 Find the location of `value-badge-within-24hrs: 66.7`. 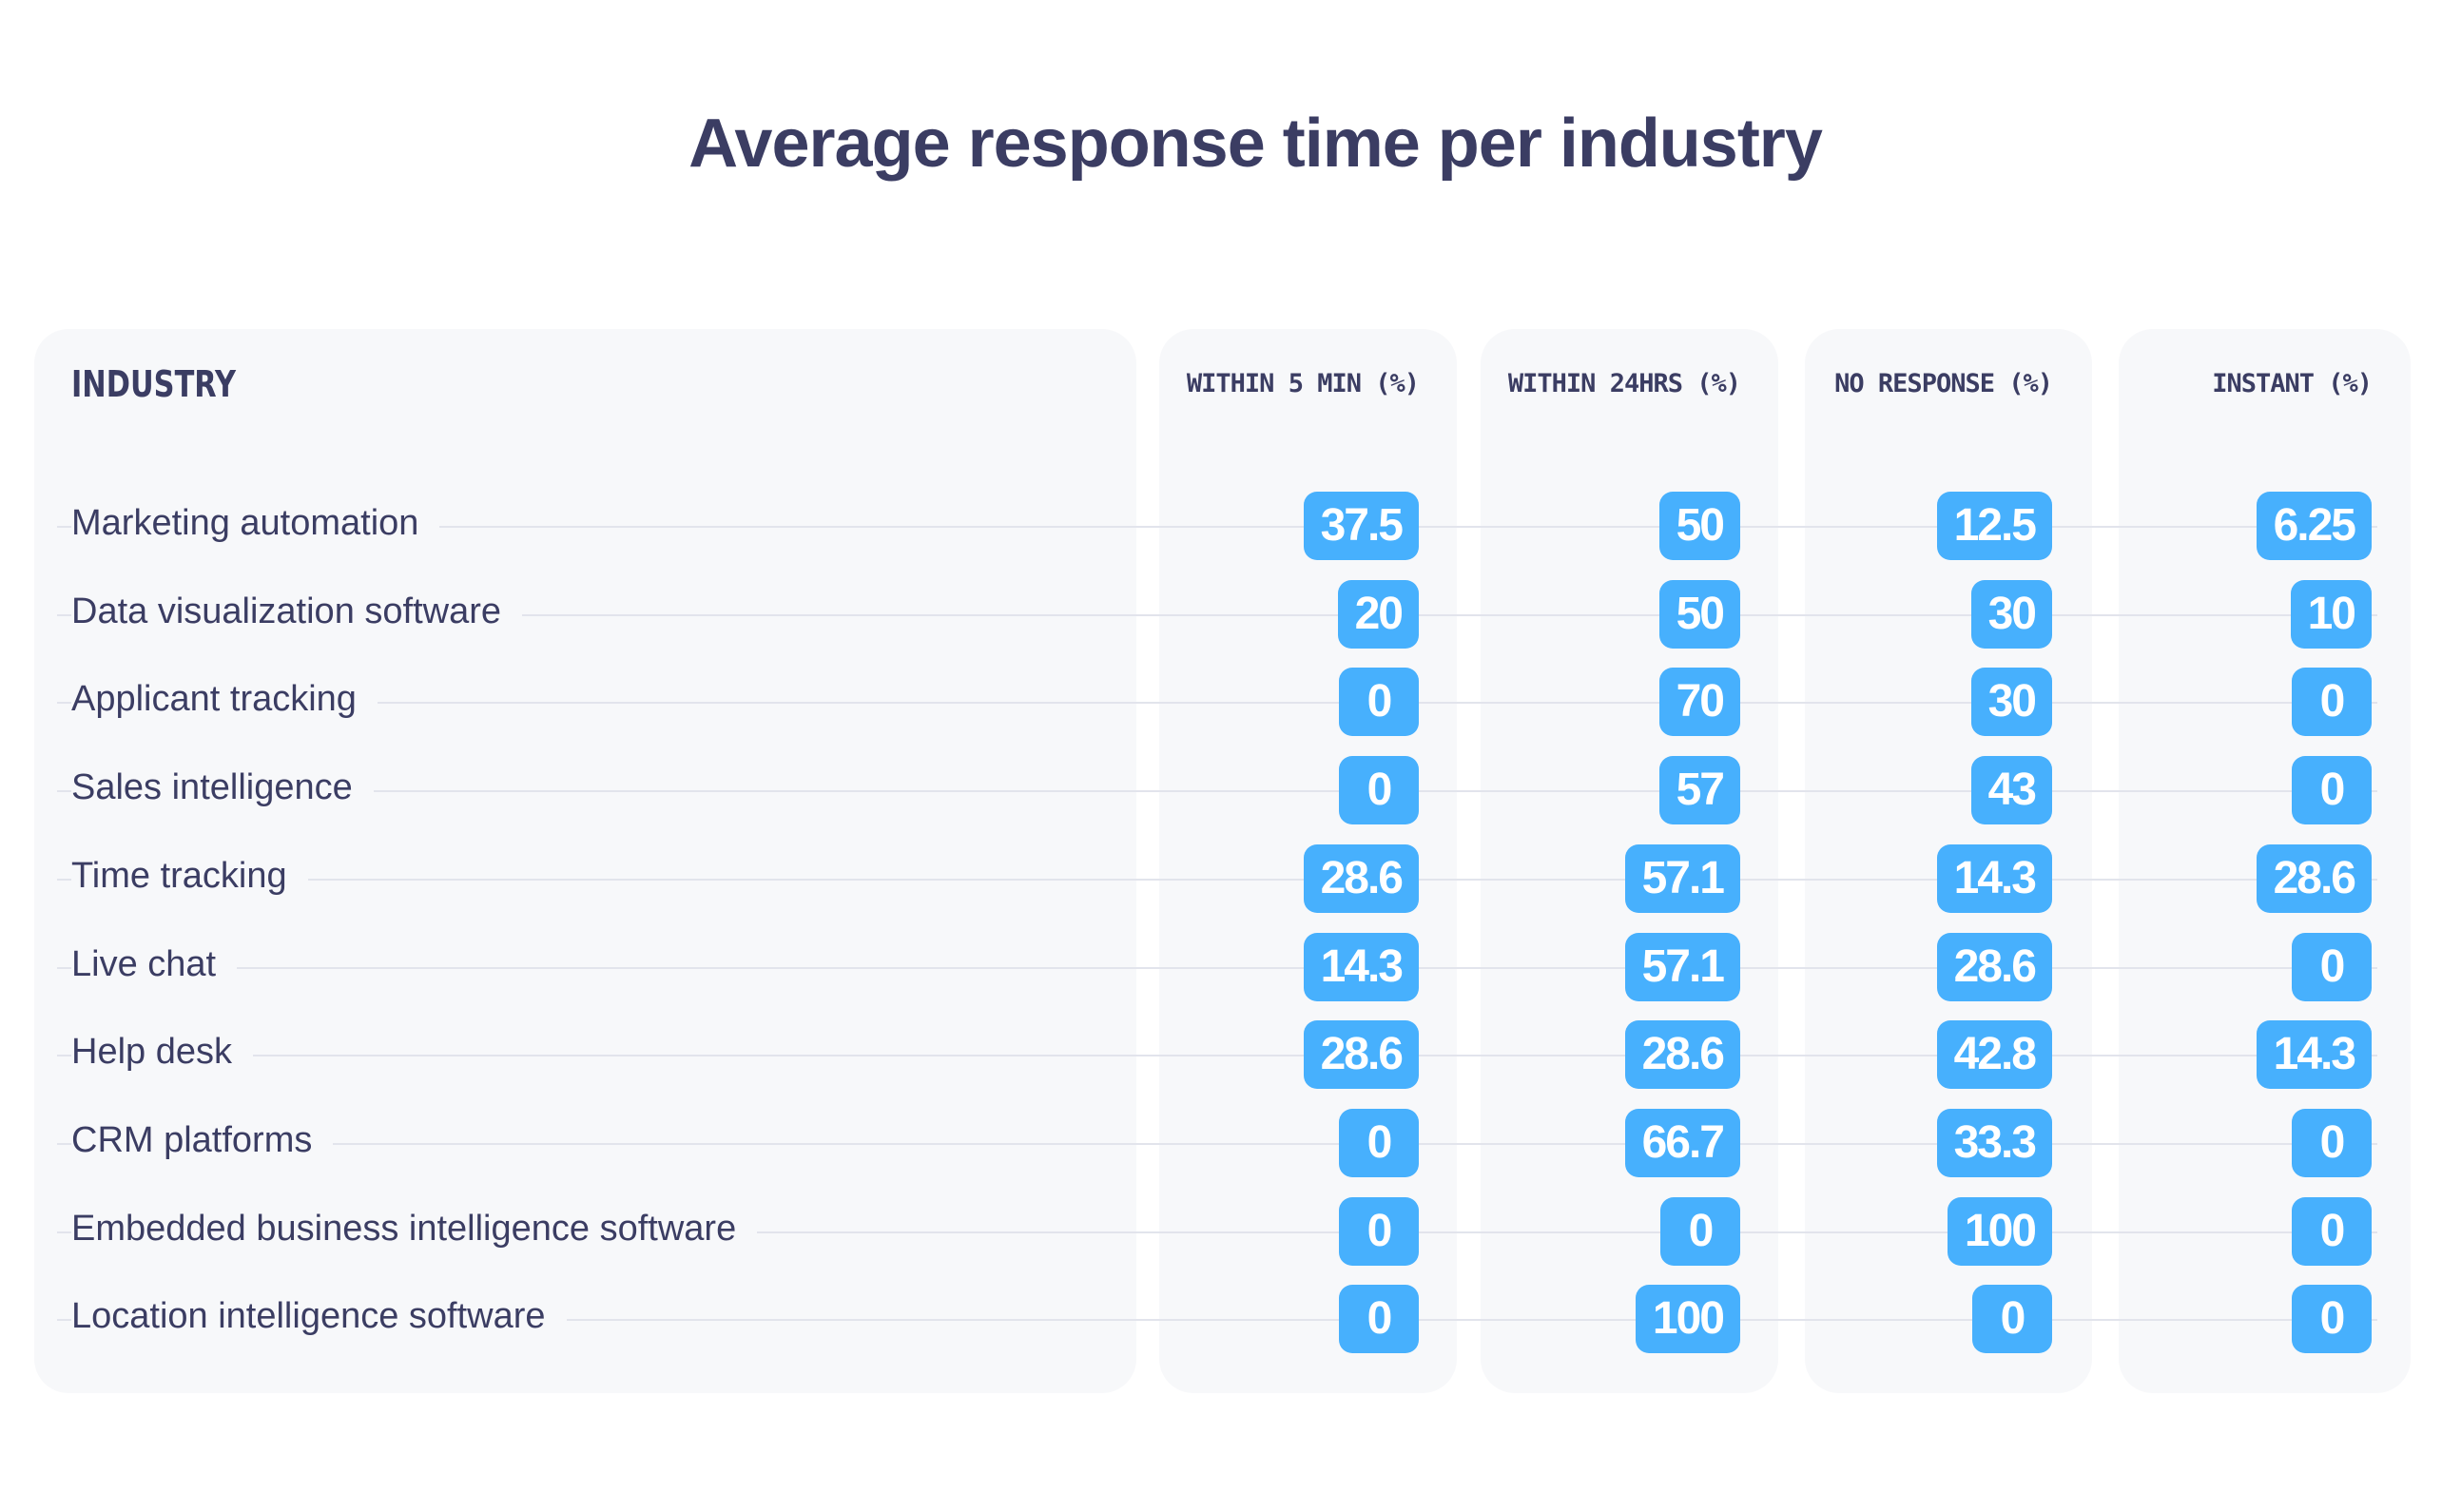

value-badge-within-24hrs: 66.7 is located at coordinates (1682, 1142).